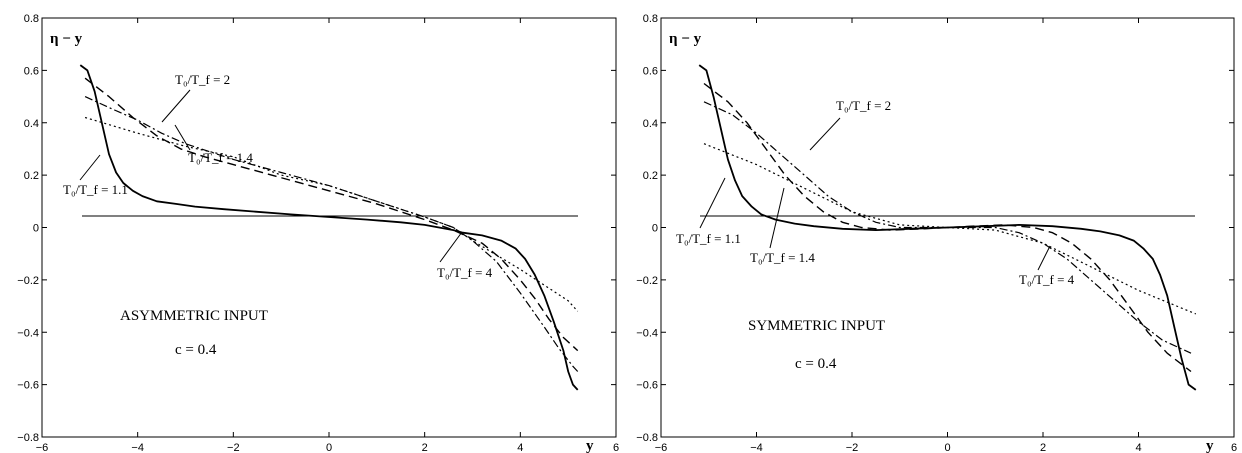 The height and width of the screenshot is (453, 1242). Describe the element at coordinates (852, 447) in the screenshot. I see `right-x-tick-label: −2` at that location.